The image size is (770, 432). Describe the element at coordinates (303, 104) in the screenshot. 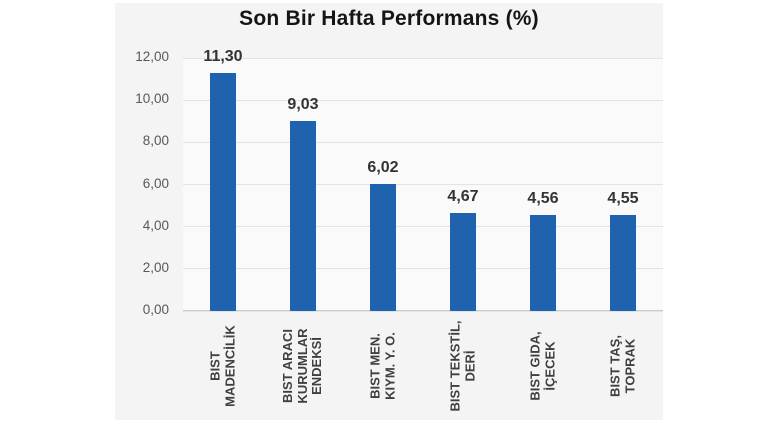

I see `bar-value-label: 9,03` at that location.